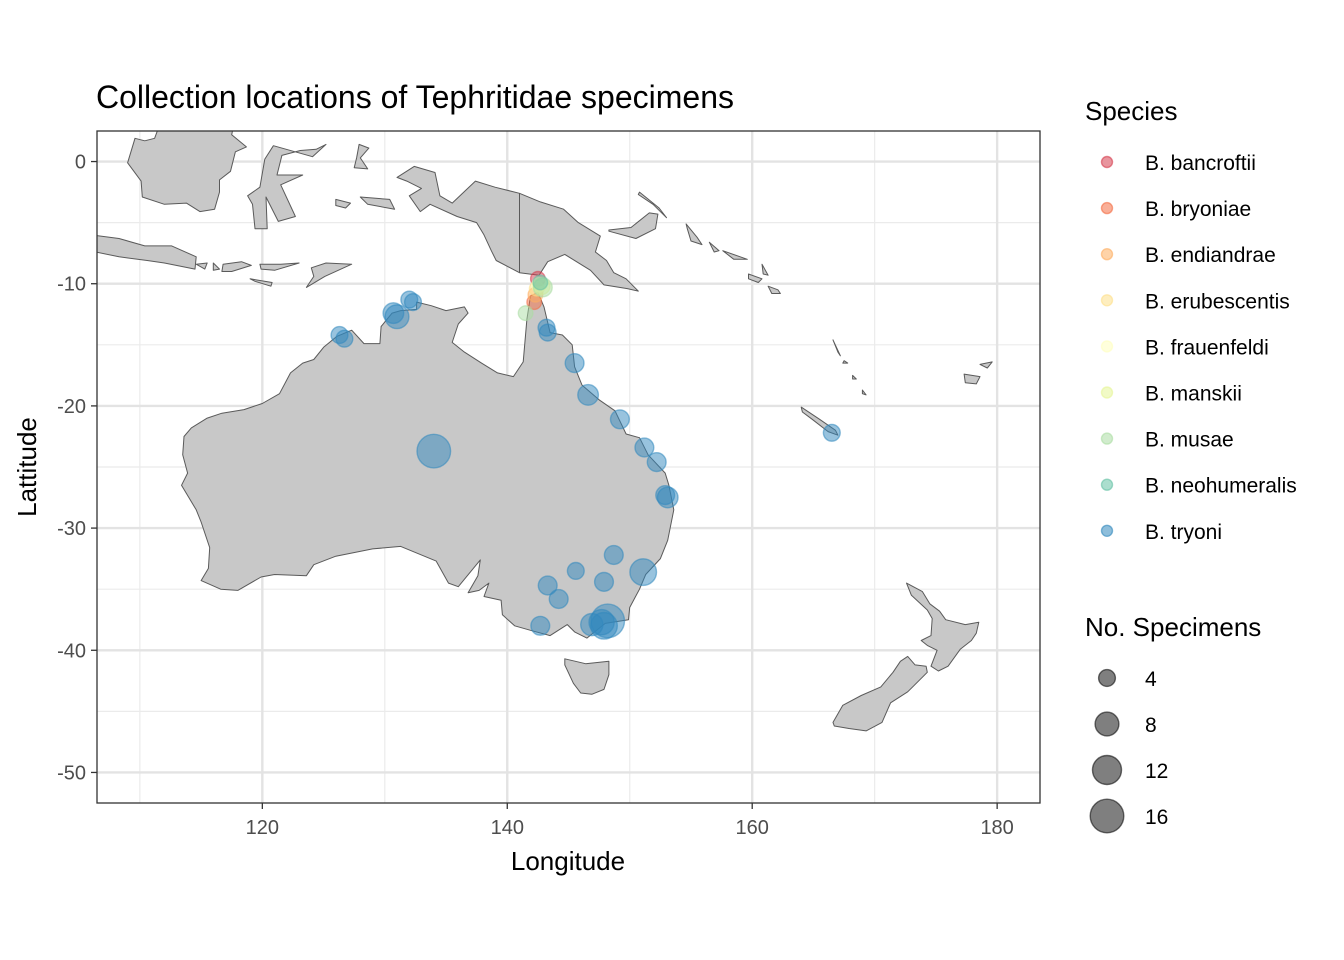 This screenshot has height=960, width=1344. What do you see at coordinates (1156, 771) in the screenshot?
I see `size-legend-label: 12` at bounding box center [1156, 771].